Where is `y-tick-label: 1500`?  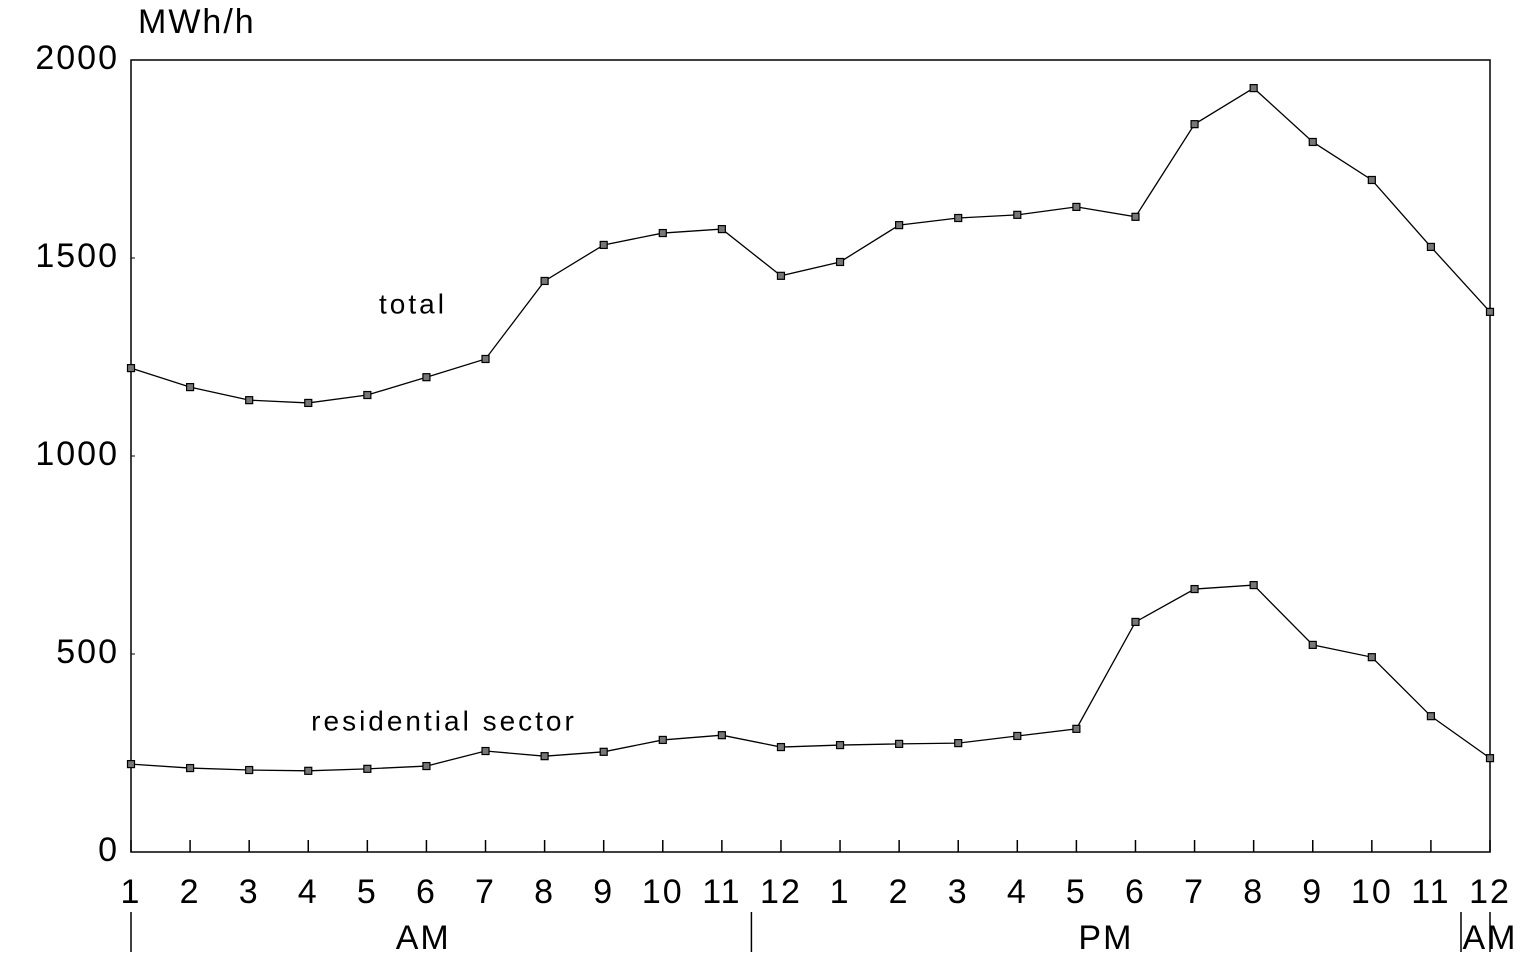
y-tick-label: 1500 is located at coordinates (77, 256).